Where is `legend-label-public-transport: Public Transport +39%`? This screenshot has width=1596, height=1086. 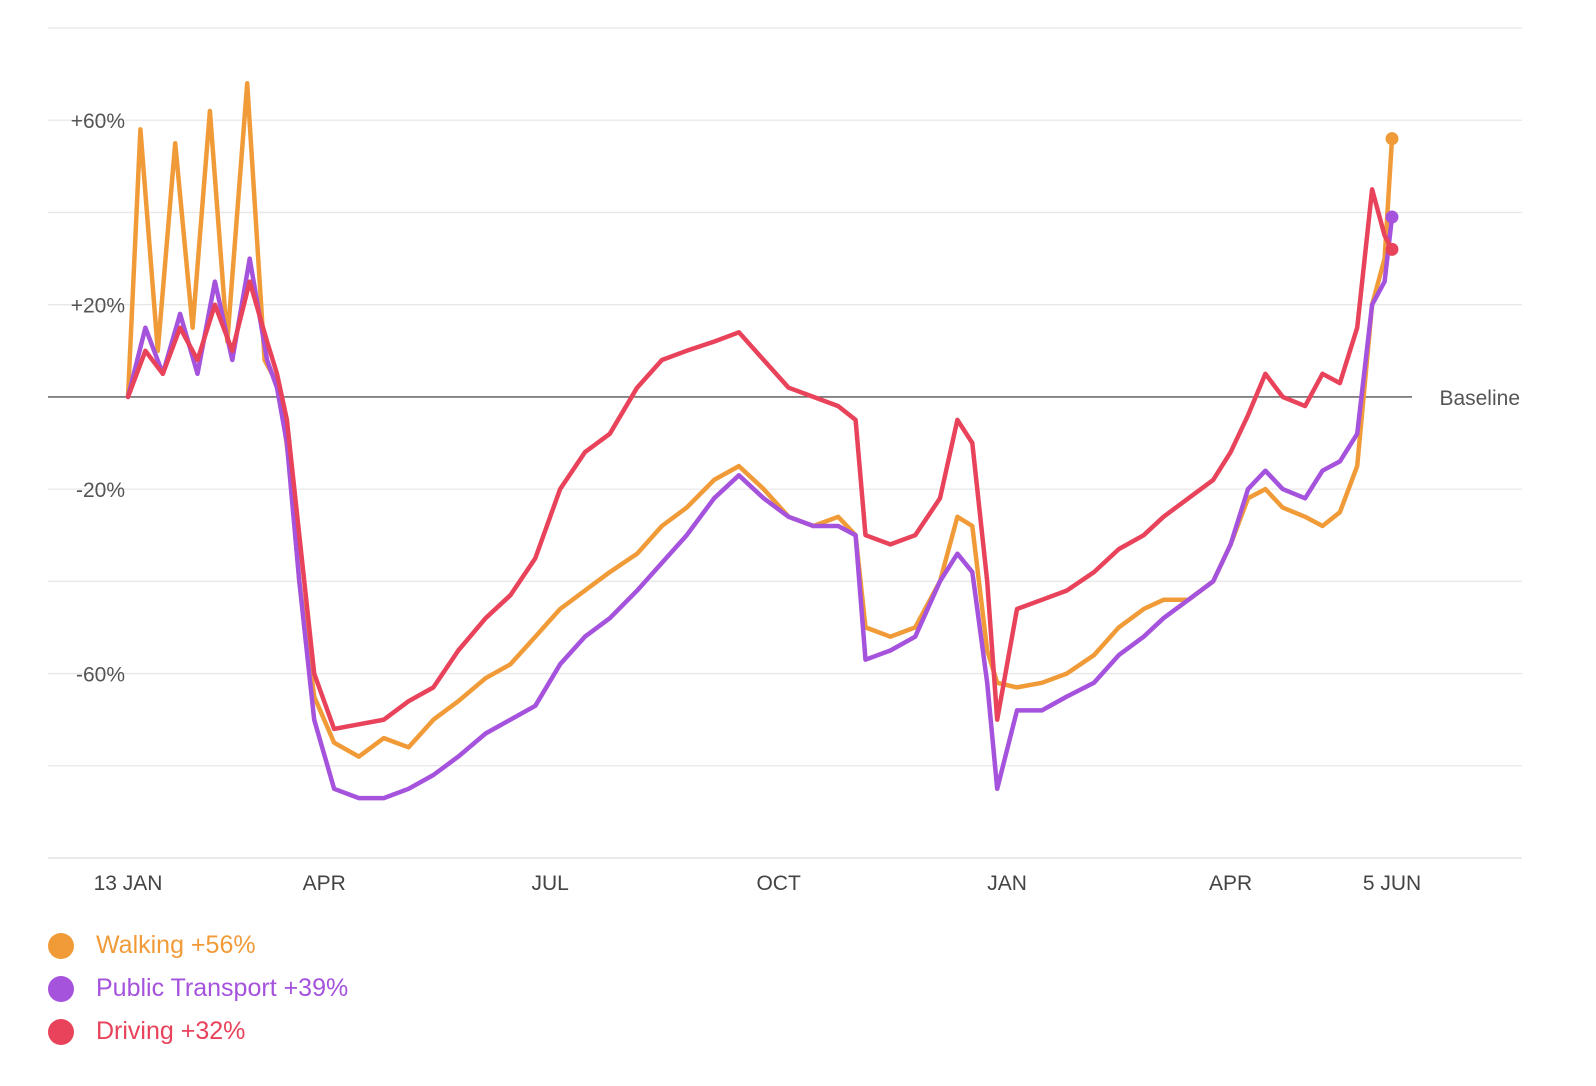 legend-label-public-transport: Public Transport +39% is located at coordinates (222, 988).